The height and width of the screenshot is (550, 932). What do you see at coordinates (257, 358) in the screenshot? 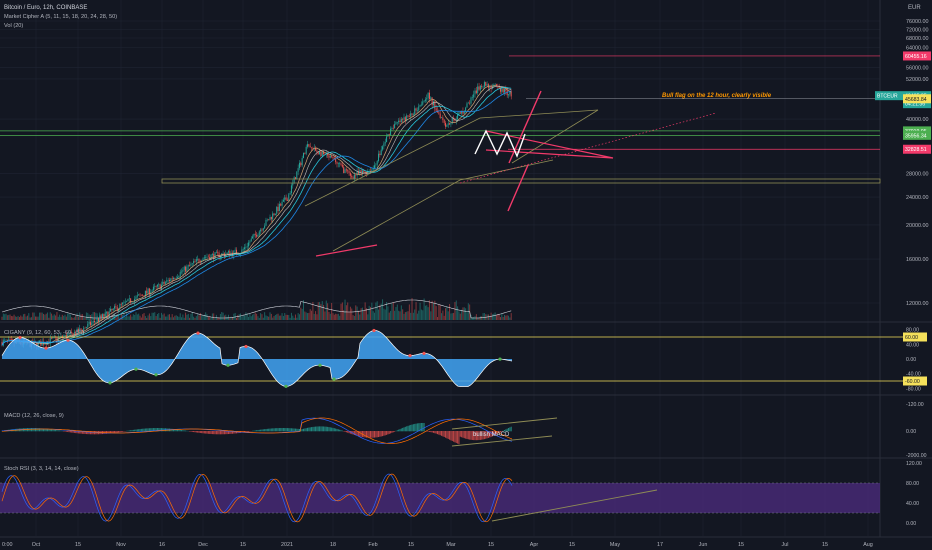
I see `cipher-wave-line` at bounding box center [257, 358].